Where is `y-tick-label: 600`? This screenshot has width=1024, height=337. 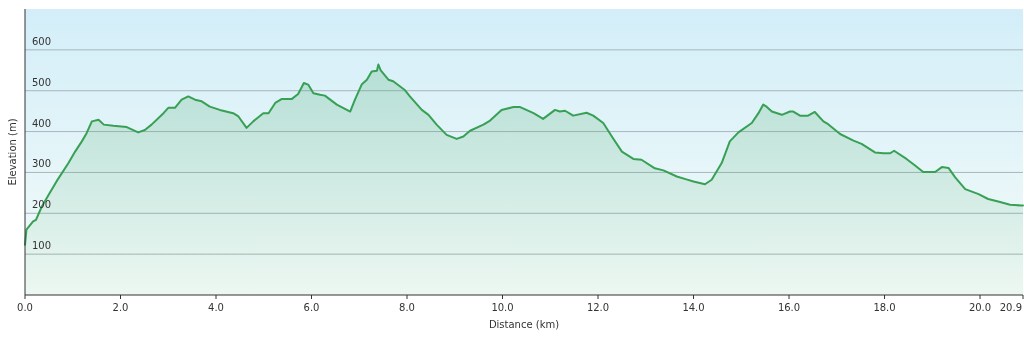
y-tick-label: 600 is located at coordinates (42, 41).